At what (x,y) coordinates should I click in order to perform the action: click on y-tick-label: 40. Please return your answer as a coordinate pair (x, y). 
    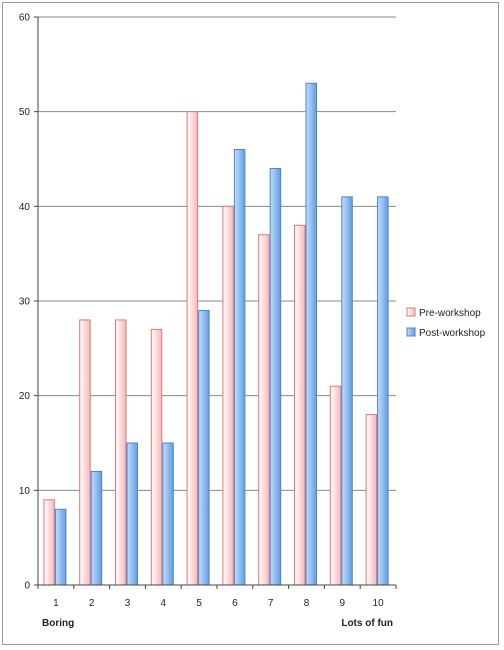
    Looking at the image, I should click on (25, 207).